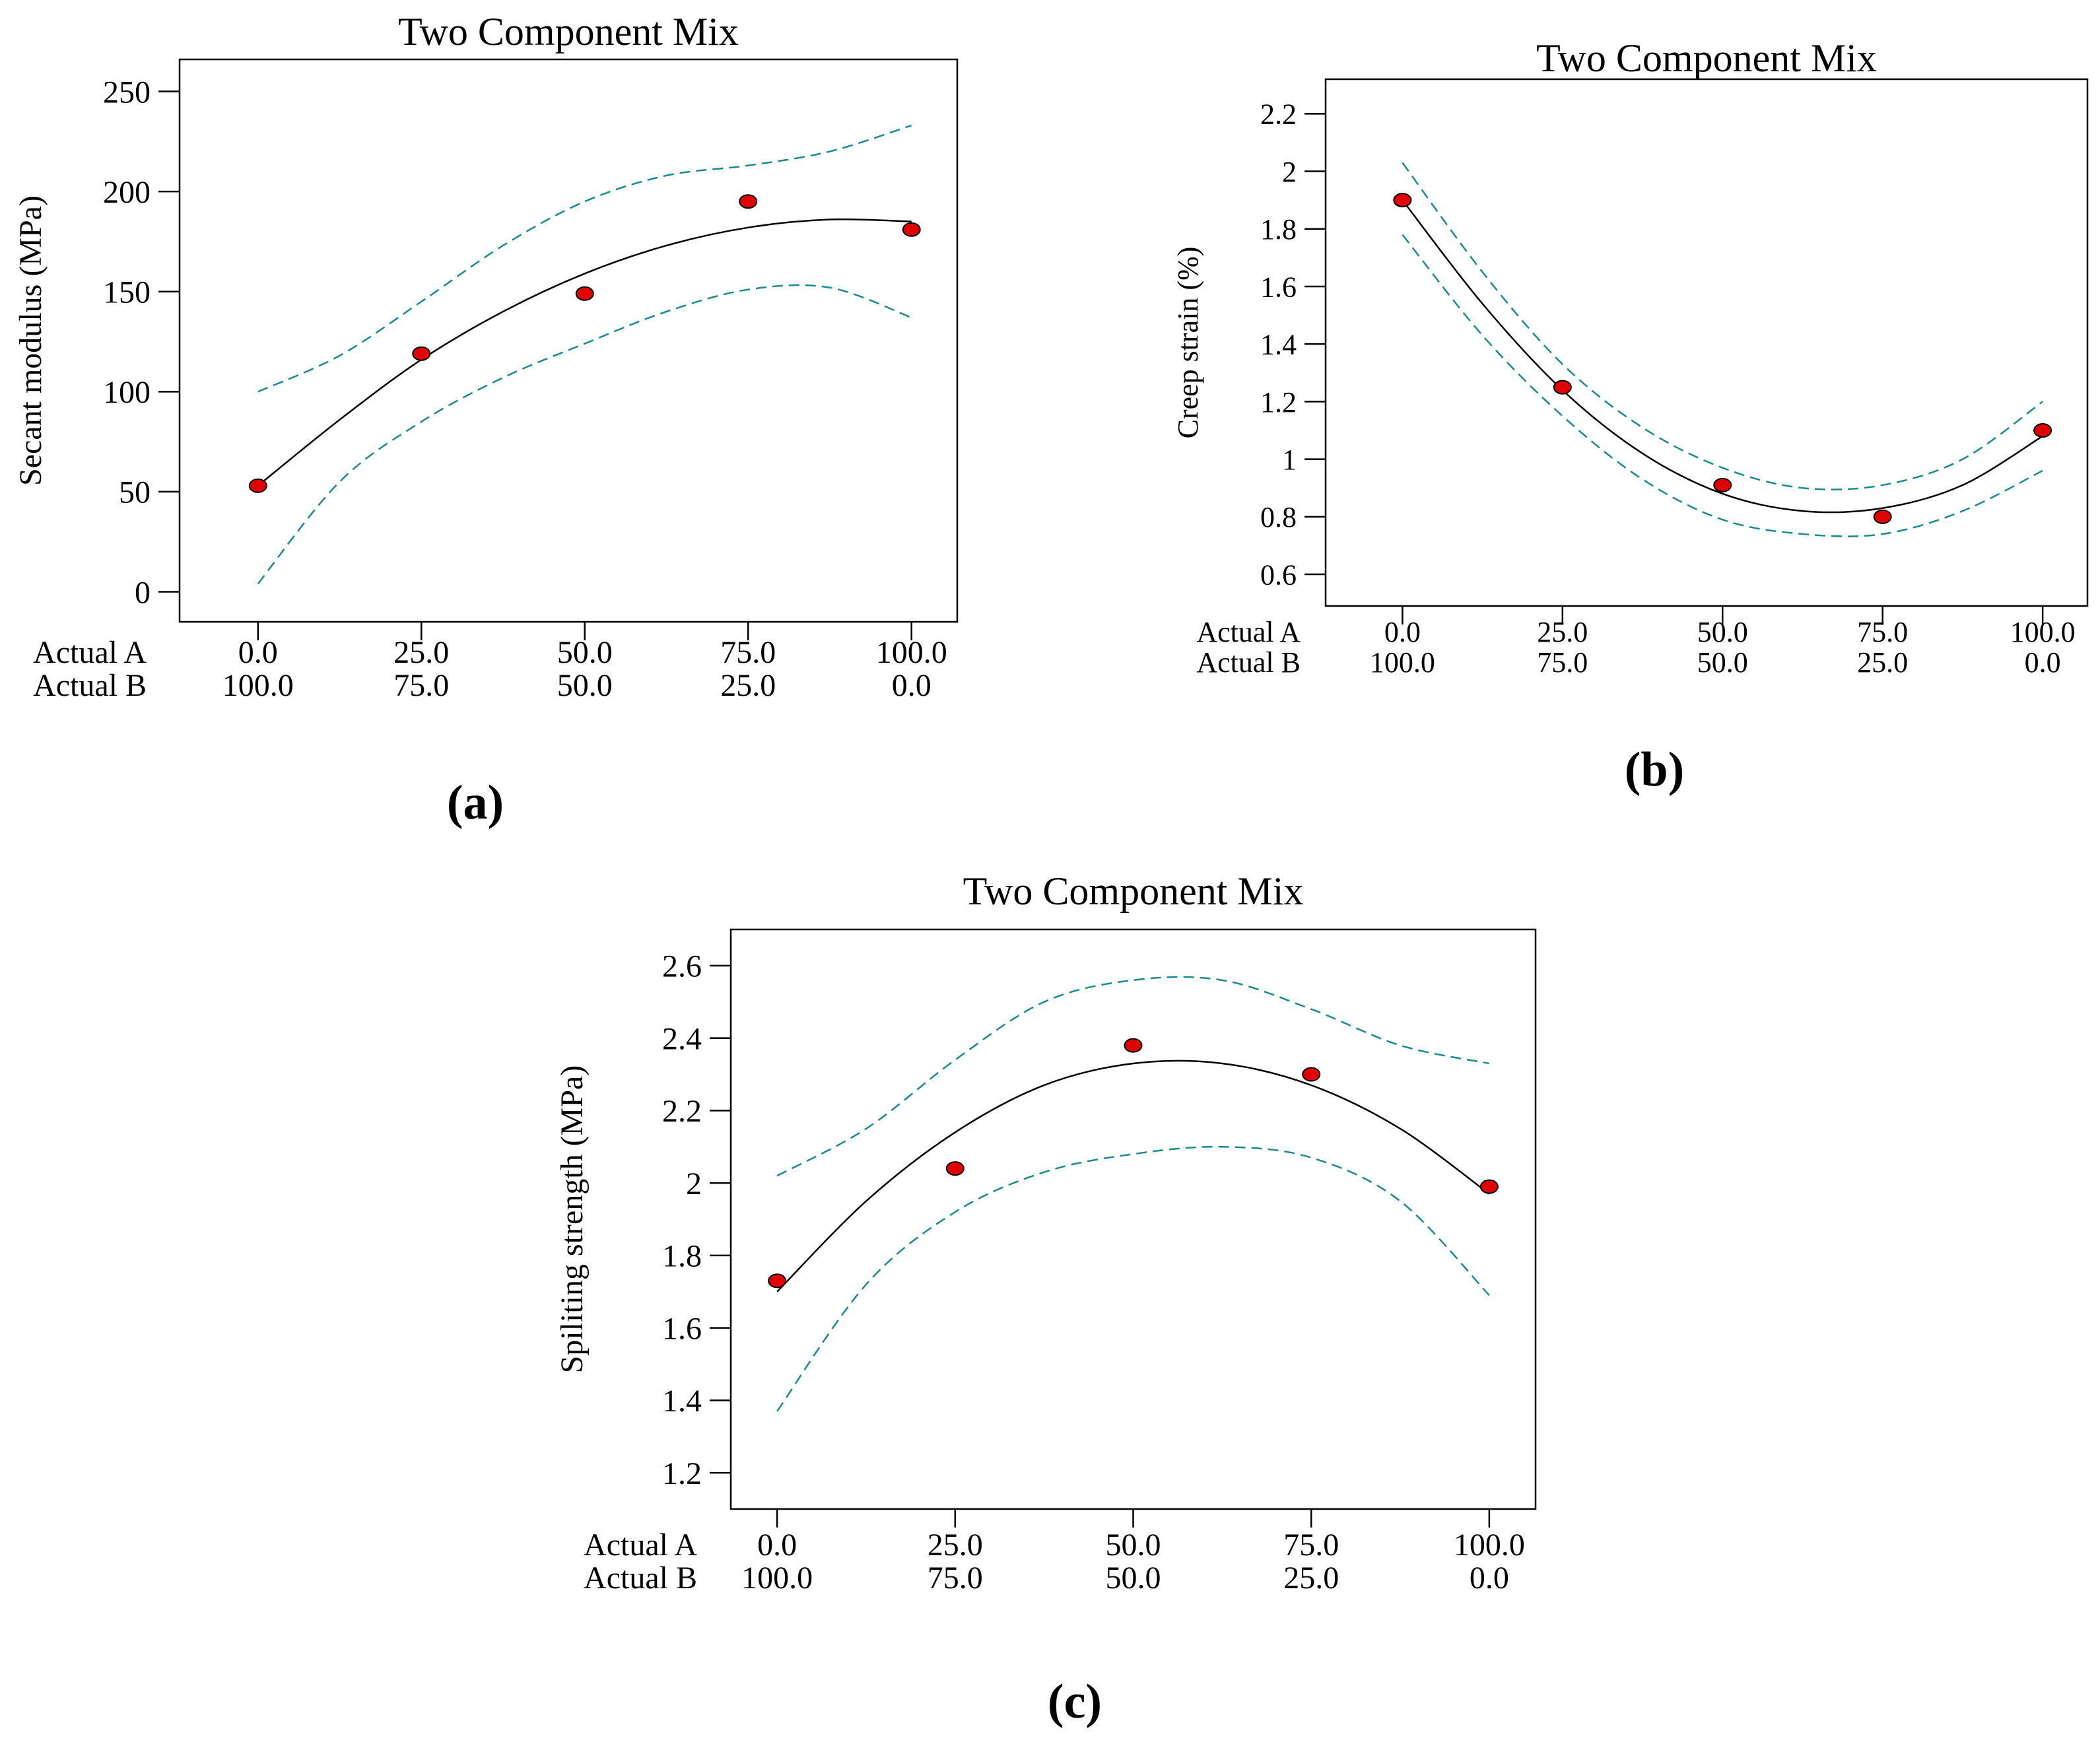 This screenshot has height=1748, width=2100. What do you see at coordinates (682, 966) in the screenshot?
I see `y-tick-label: 2.6` at bounding box center [682, 966].